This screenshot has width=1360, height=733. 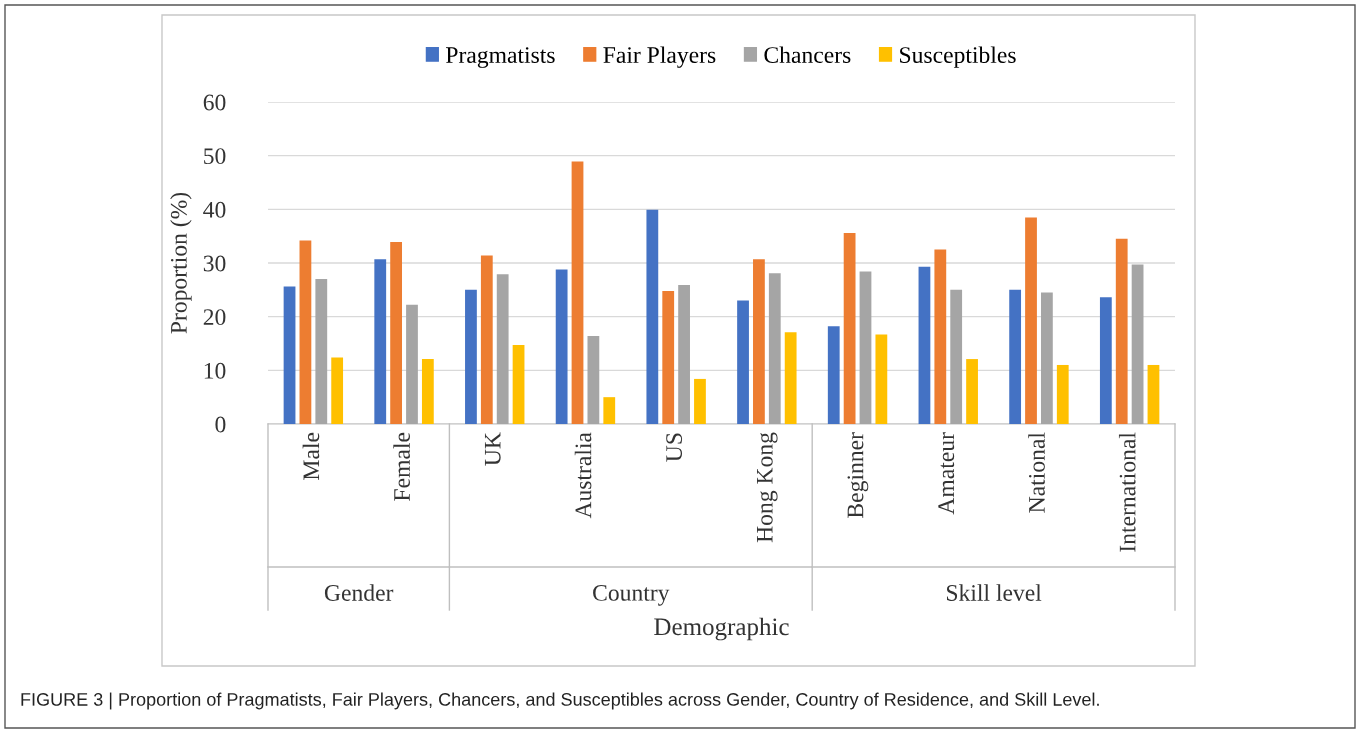 I want to click on caption: FIGURE 3 | Proportion of Pragmatists, Fair Players, Chancers, and Susceptibles across Gender, Country of Residence, and Skill Level., so click(x=560, y=701).